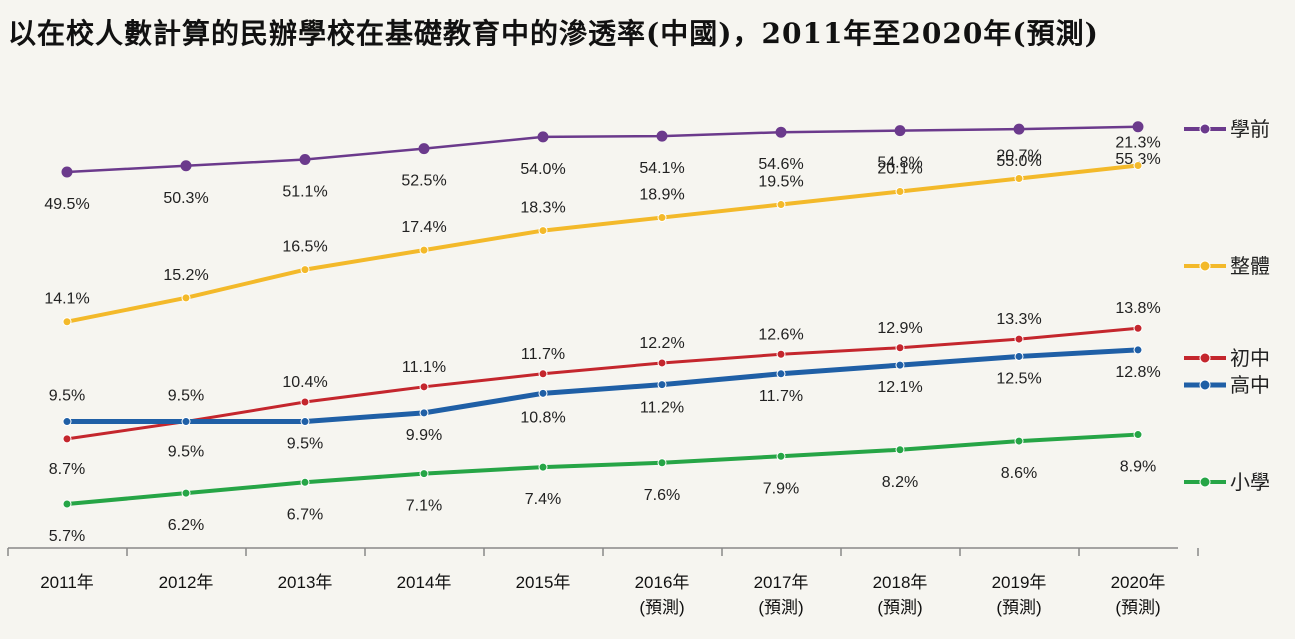 The height and width of the screenshot is (639, 1295). What do you see at coordinates (1138, 582) in the screenshot?
I see `x-tick-label: 2020年` at bounding box center [1138, 582].